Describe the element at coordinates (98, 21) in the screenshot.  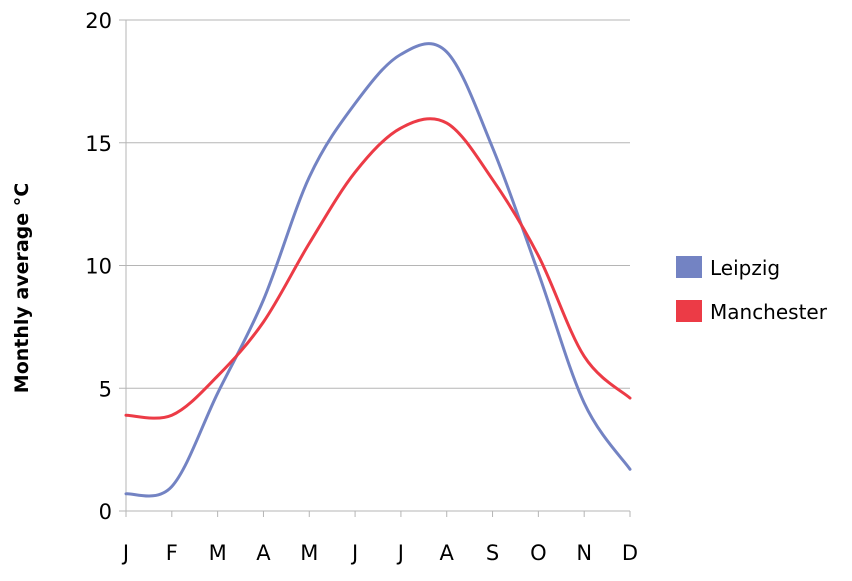
I see `y-tick-label: 20` at that location.